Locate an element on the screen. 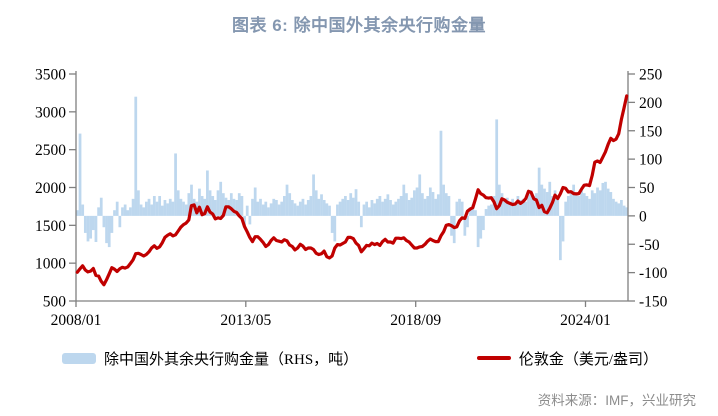 This screenshot has height=416, width=718. left-axis-labels: 500 1000 1500 2000 2500 3000 3500 is located at coordinates (50, 189).